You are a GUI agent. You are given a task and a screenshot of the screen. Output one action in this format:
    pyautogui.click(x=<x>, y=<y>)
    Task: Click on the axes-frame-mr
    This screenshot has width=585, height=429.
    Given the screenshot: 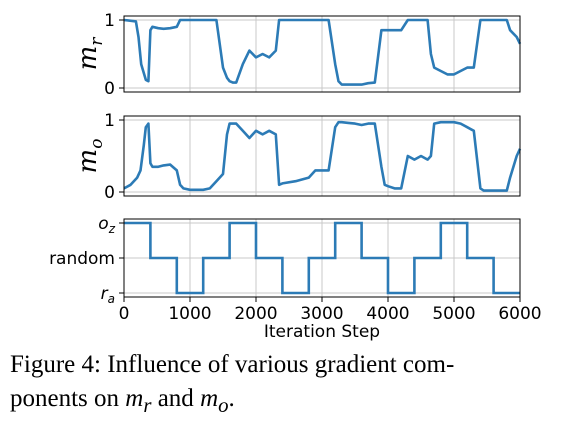 What is the action you would take?
    pyautogui.click(x=322, y=54)
    